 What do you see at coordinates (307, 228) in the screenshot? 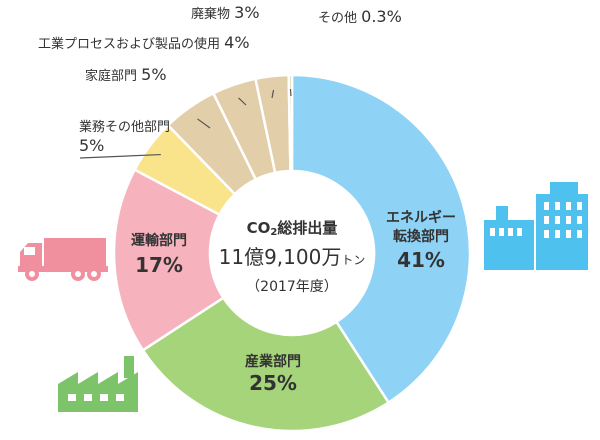
I see `total-emissions-label: 総排出量` at bounding box center [307, 228].